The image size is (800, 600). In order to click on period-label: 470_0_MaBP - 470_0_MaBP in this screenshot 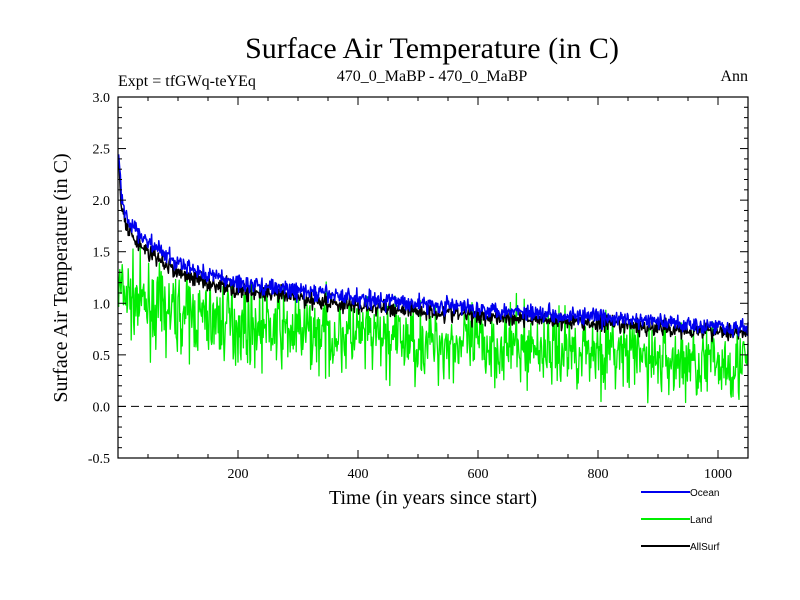, I will do `click(432, 76)`.